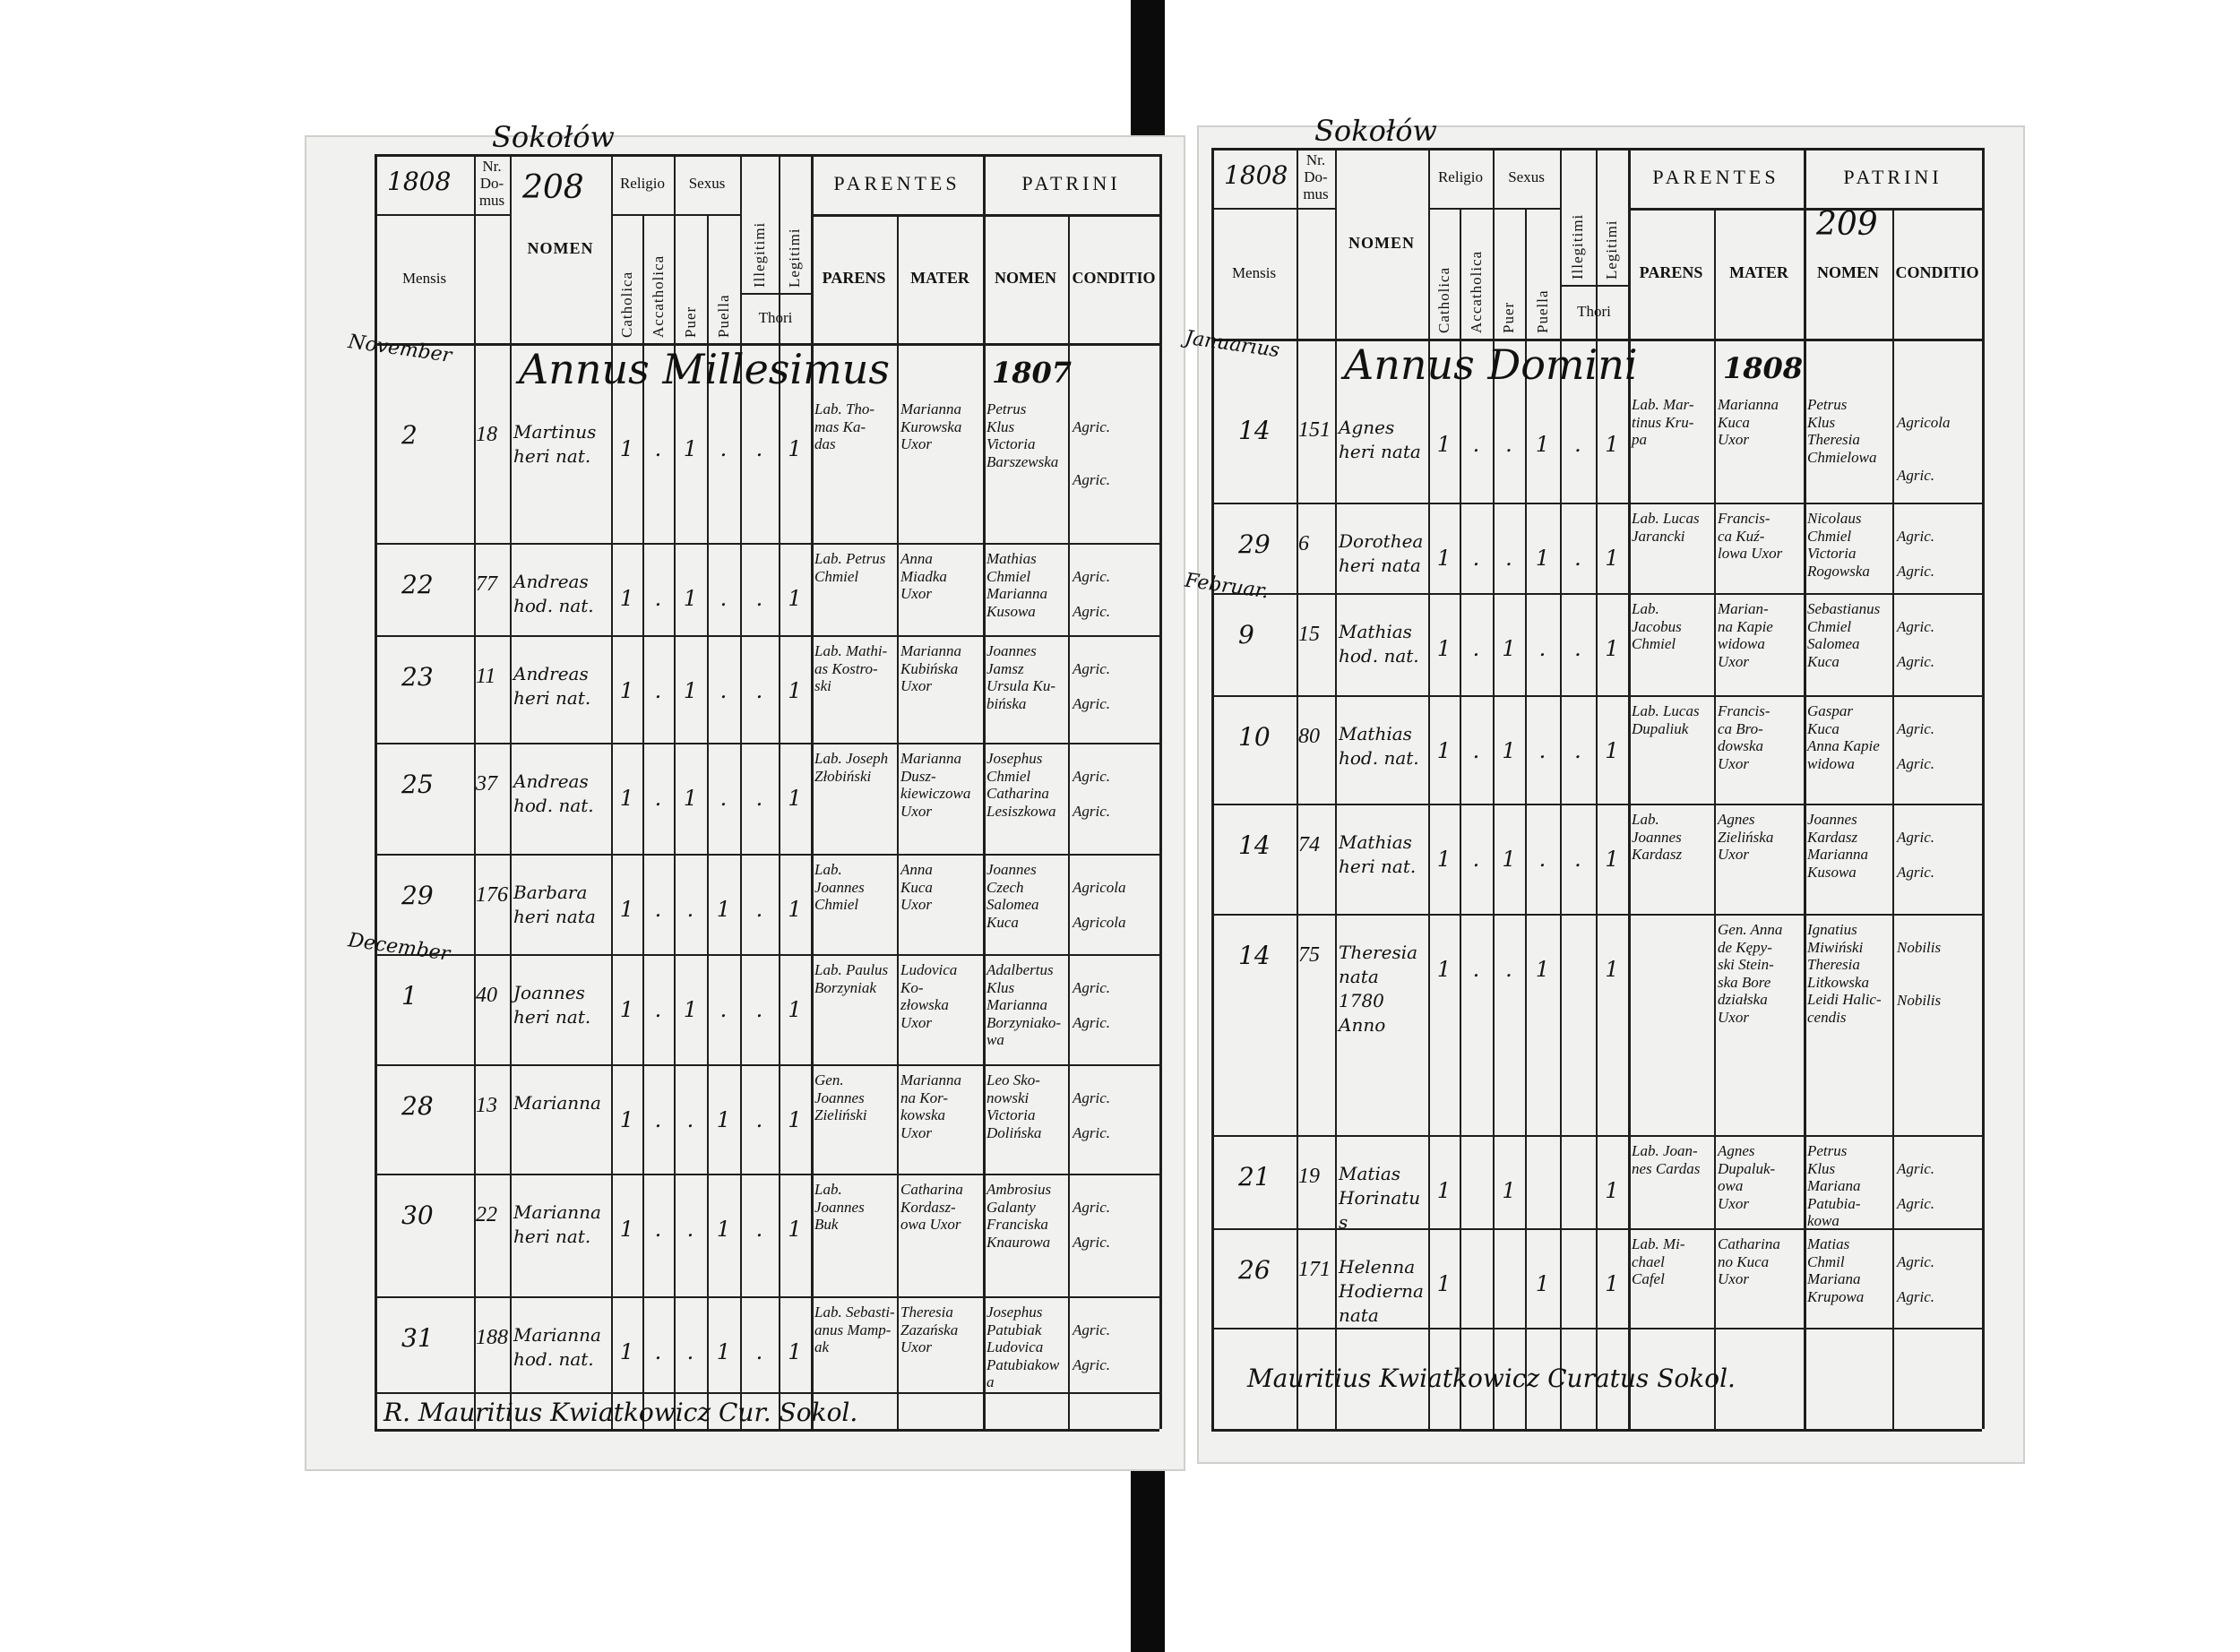  What do you see at coordinates (844, 427) in the screenshot?
I see `parens-cell: Lab. Tho- mas Ka- das` at bounding box center [844, 427].